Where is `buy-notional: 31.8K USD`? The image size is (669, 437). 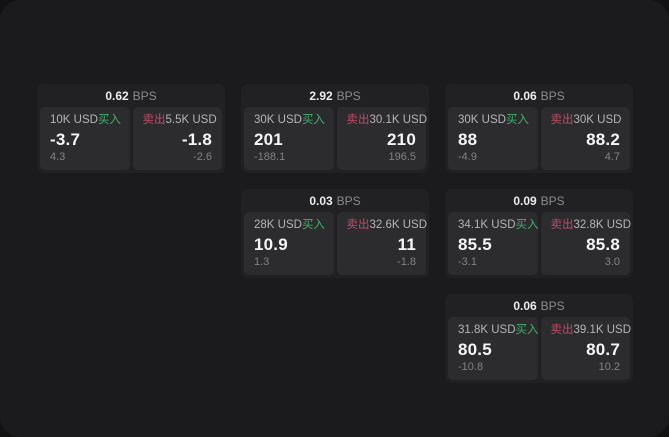
buy-notional: 31.8K USD is located at coordinates (487, 330).